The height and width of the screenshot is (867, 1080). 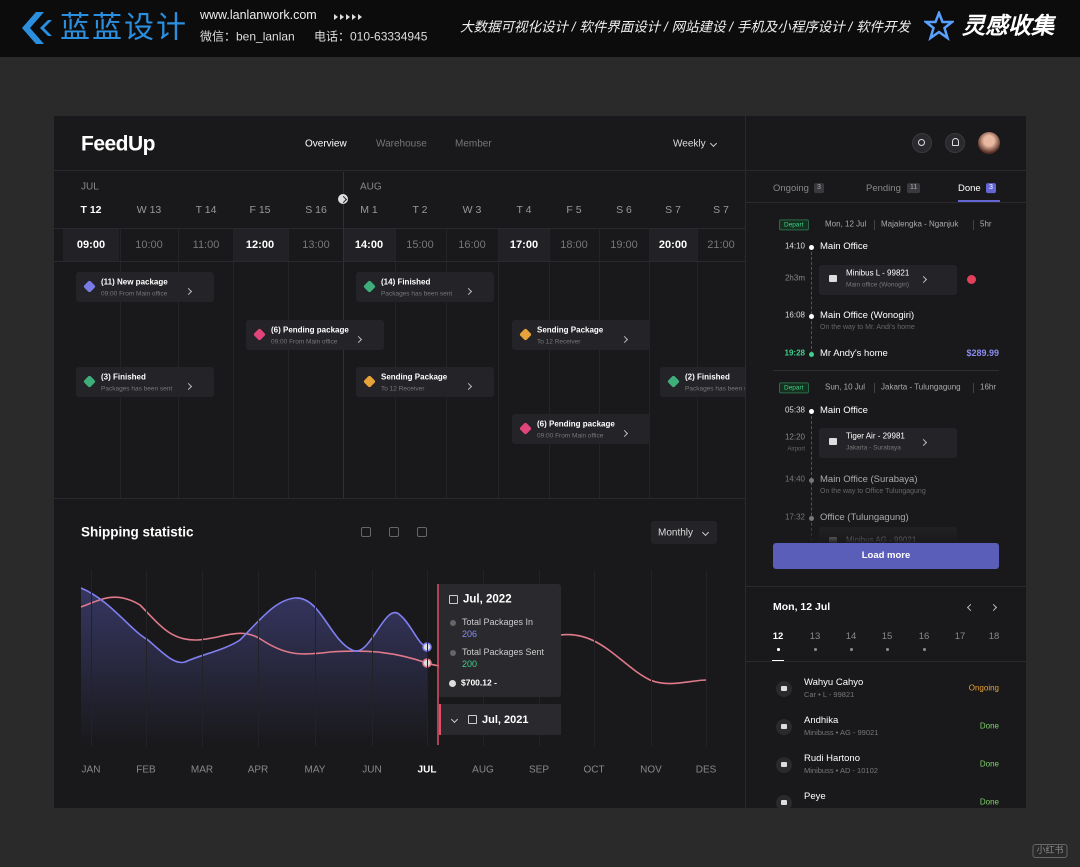 I want to click on day-label: S 7, so click(x=673, y=210).